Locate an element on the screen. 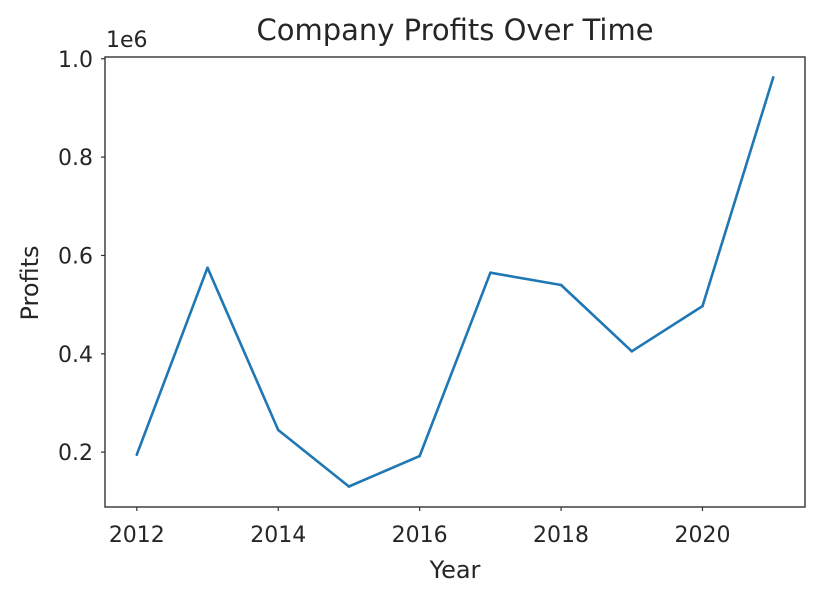 Image resolution: width=818 pixels, height=600 pixels. x-tick-label: 2012 is located at coordinates (137, 535).